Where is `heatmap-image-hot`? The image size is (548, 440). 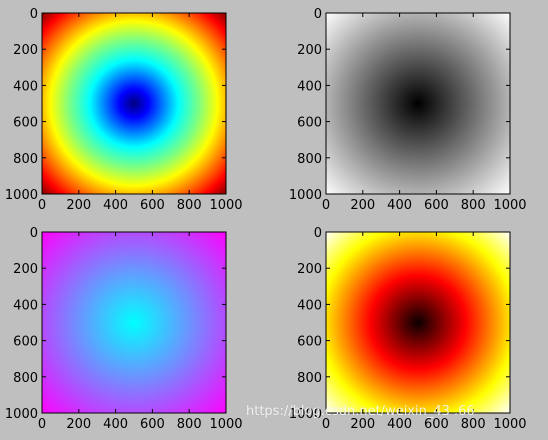 heatmap-image-hot is located at coordinates (418, 322).